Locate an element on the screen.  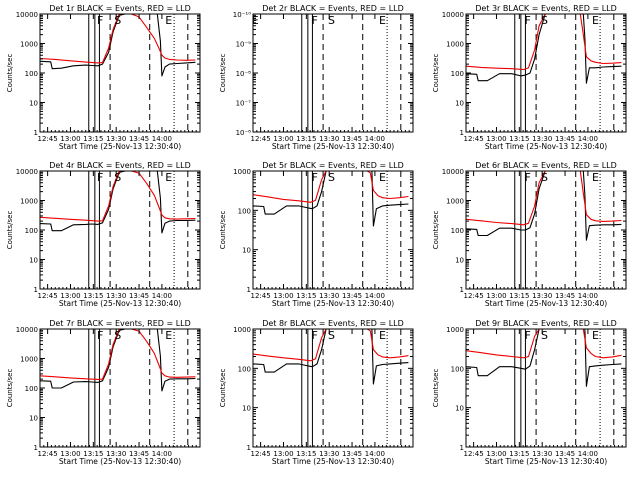
chart-title: Det 7r BLACK = Events, RED = LLD is located at coordinates (120, 323).